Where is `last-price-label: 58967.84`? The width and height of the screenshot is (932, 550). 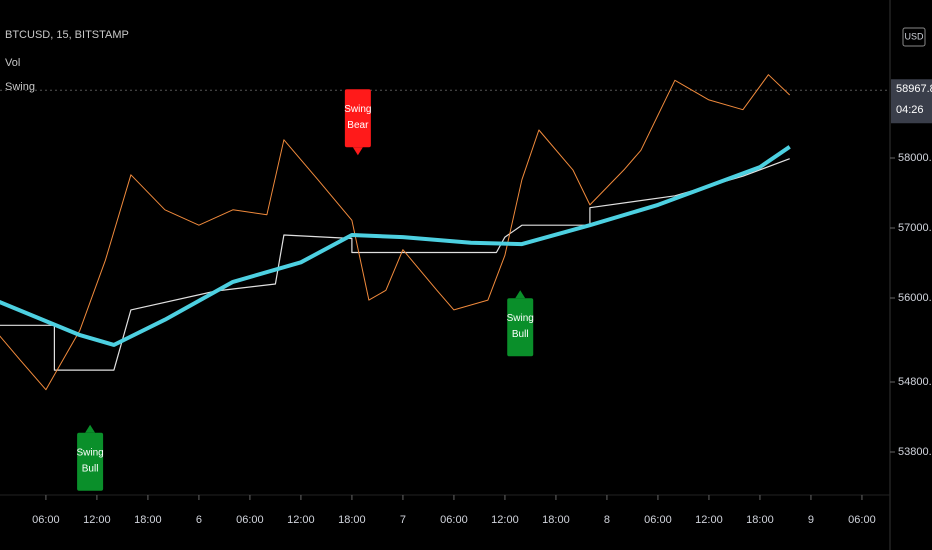 last-price-label: 58967.84 is located at coordinates (914, 89).